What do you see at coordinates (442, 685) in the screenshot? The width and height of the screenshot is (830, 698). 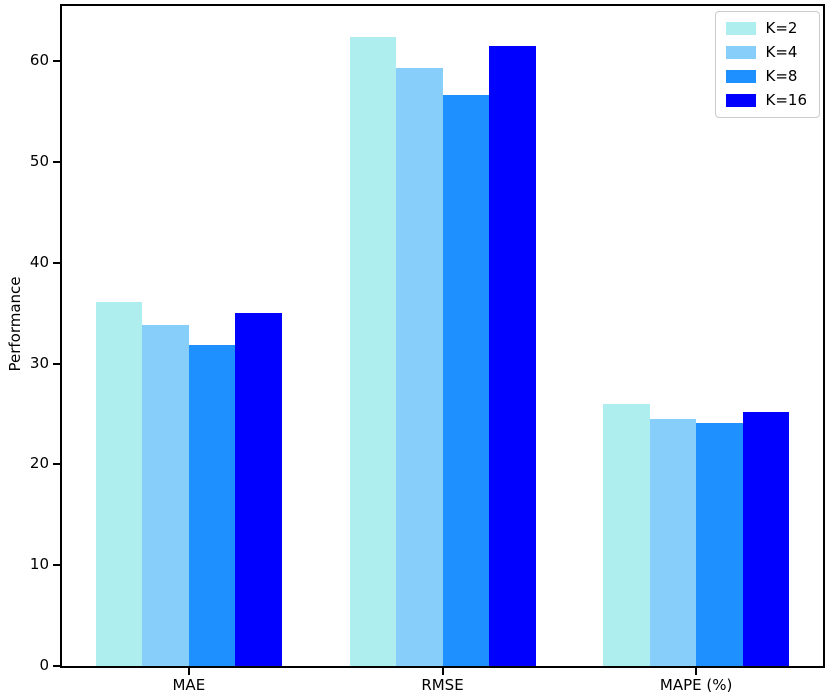 I see `x-tick-label: RMSE` at bounding box center [442, 685].